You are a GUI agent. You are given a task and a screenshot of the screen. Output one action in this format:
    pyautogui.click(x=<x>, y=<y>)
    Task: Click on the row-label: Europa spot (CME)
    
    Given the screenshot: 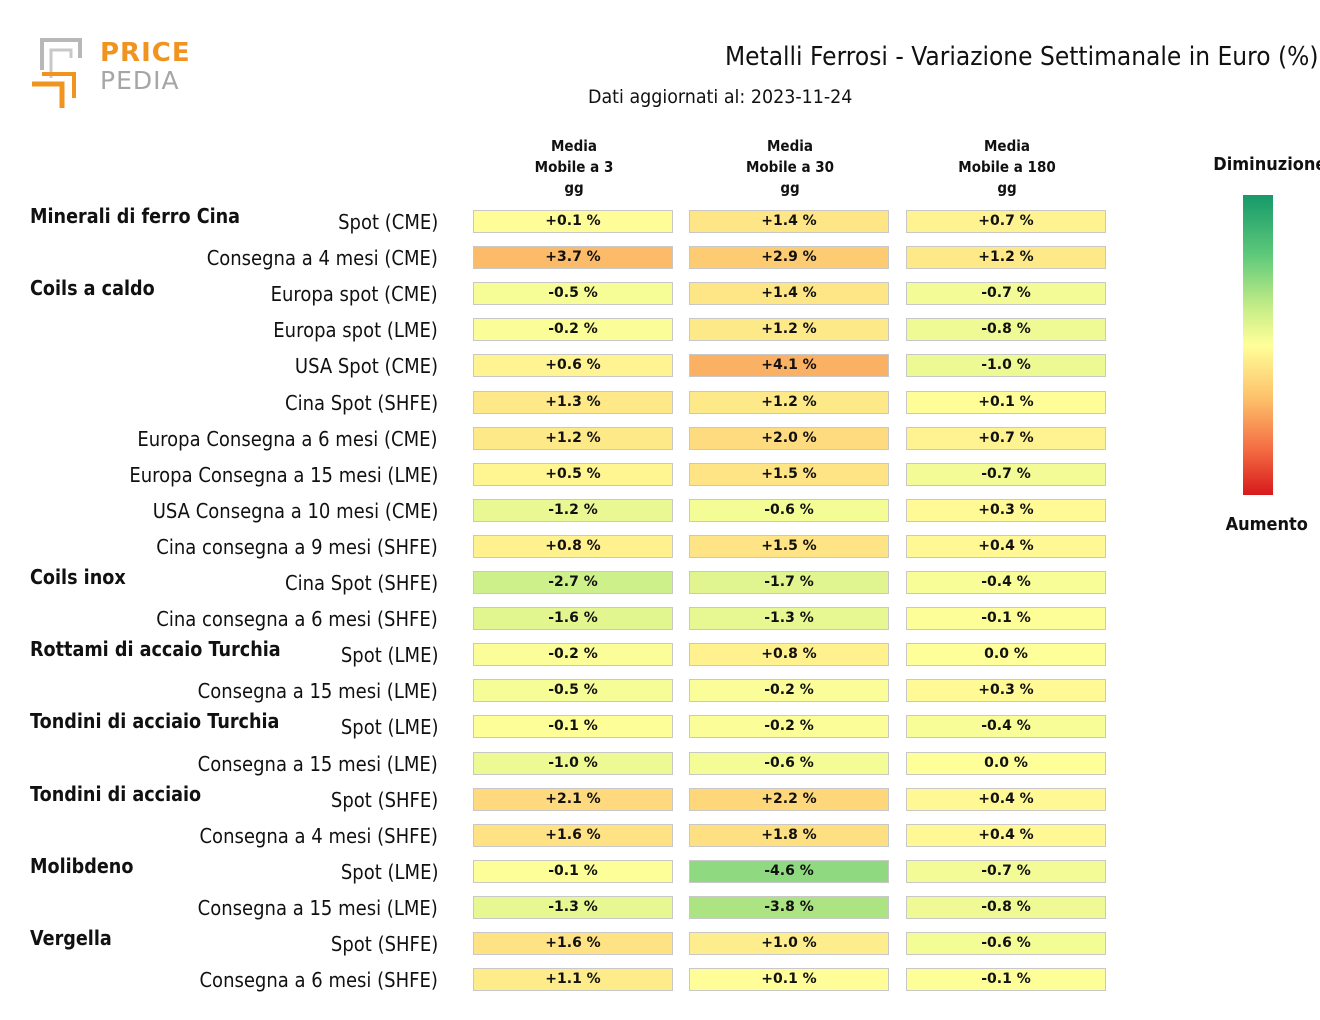 What is the action you would take?
    pyautogui.click(x=354, y=294)
    